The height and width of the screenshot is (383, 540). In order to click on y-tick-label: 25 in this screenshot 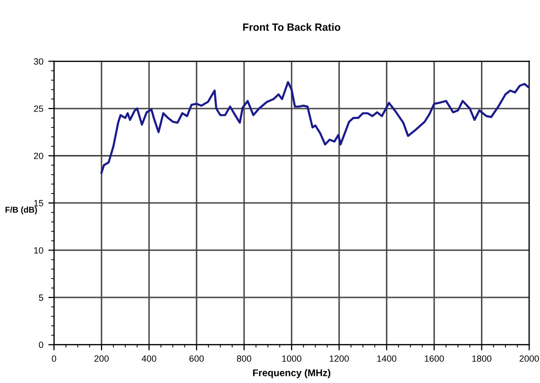, I will do `click(39, 108)`.